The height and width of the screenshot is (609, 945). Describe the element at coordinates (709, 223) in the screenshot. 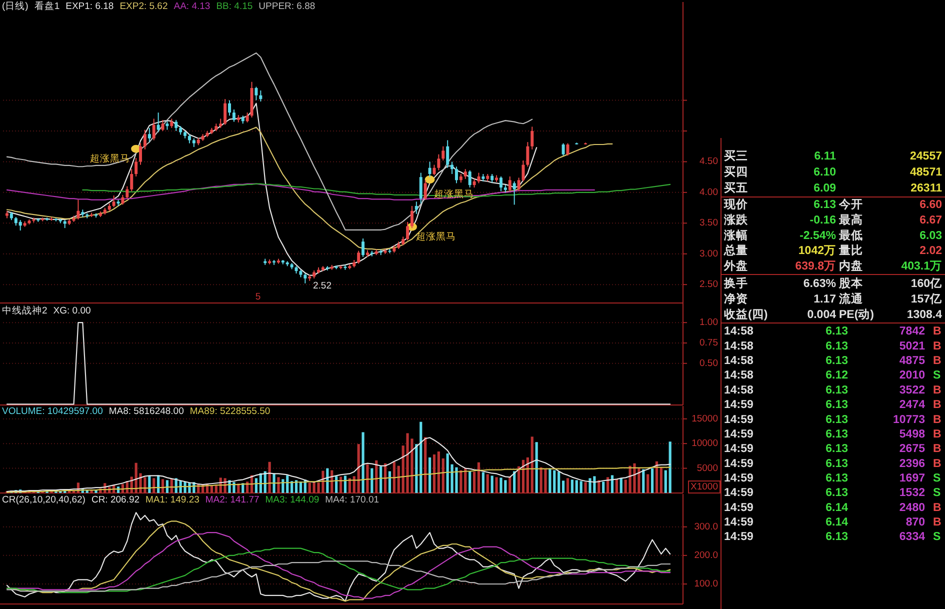

I see `y-tick-label: 3.50` at that location.